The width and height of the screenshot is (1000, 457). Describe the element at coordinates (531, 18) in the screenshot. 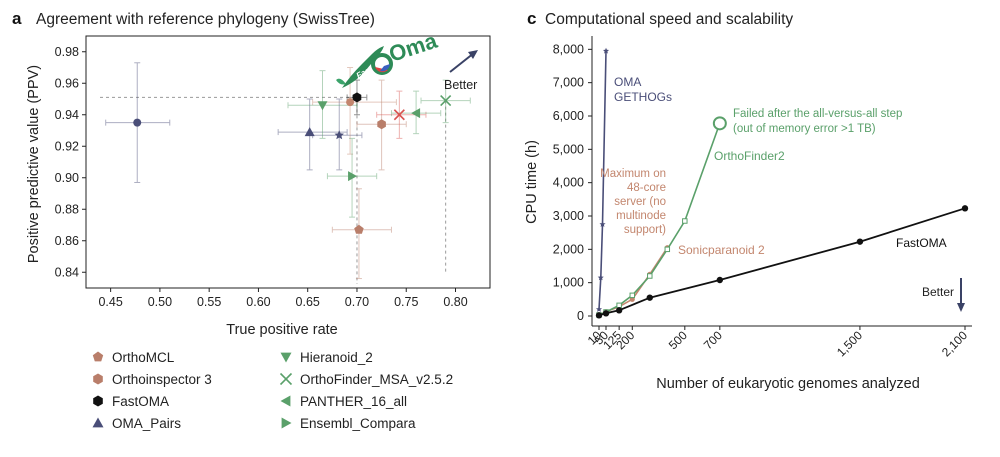

I see `panel-c-label: c` at that location.